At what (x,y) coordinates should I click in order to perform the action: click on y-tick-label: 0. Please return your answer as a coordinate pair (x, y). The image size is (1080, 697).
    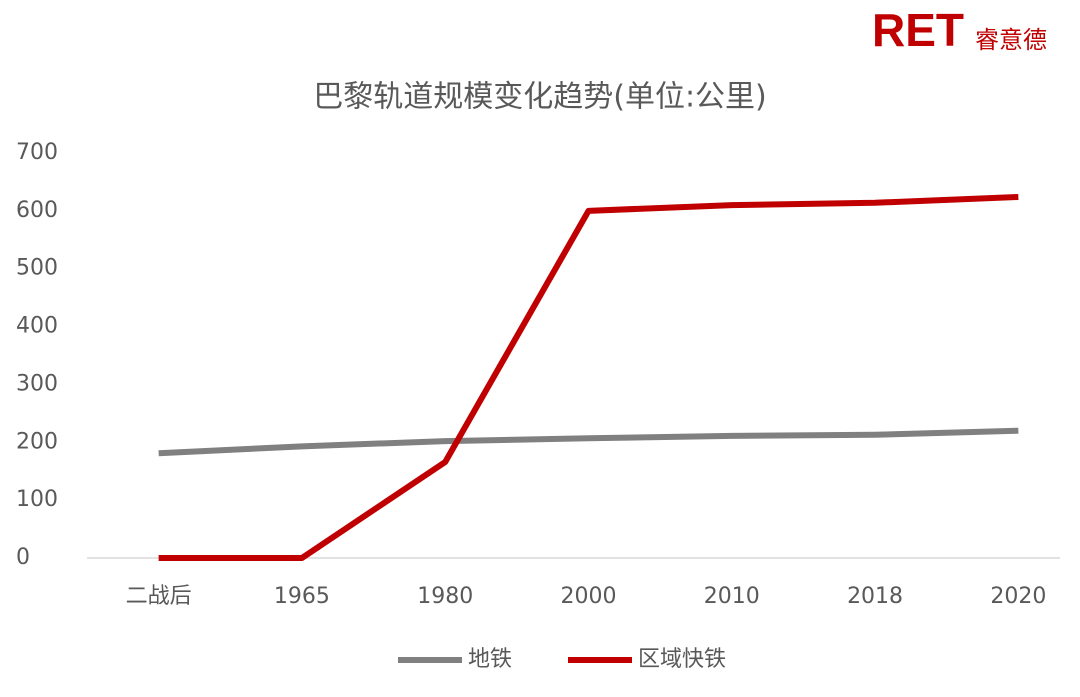
    Looking at the image, I should click on (23, 557).